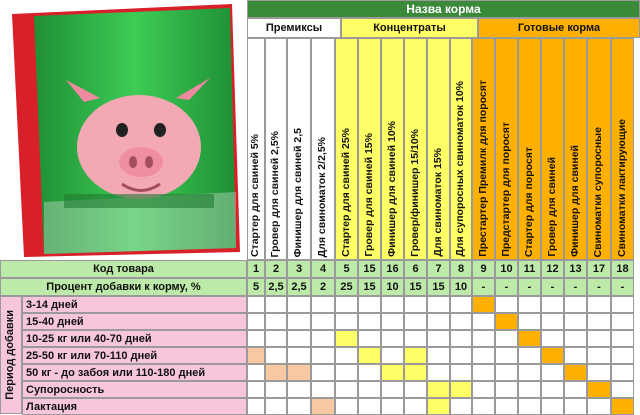 The width and height of the screenshot is (640, 415). What do you see at coordinates (575, 269) in the screenshot?
I see `product-code: 13` at bounding box center [575, 269].